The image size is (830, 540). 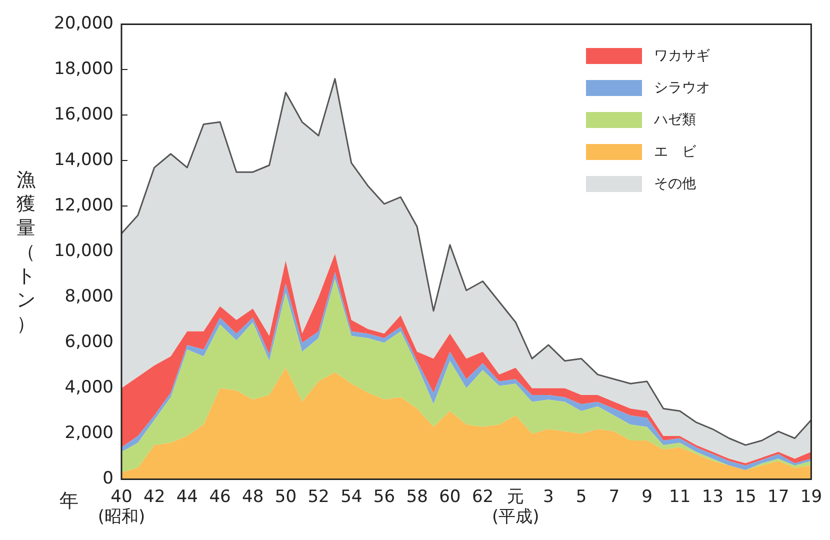 I want to click on y-tick-label: 8,000, so click(x=89, y=296).